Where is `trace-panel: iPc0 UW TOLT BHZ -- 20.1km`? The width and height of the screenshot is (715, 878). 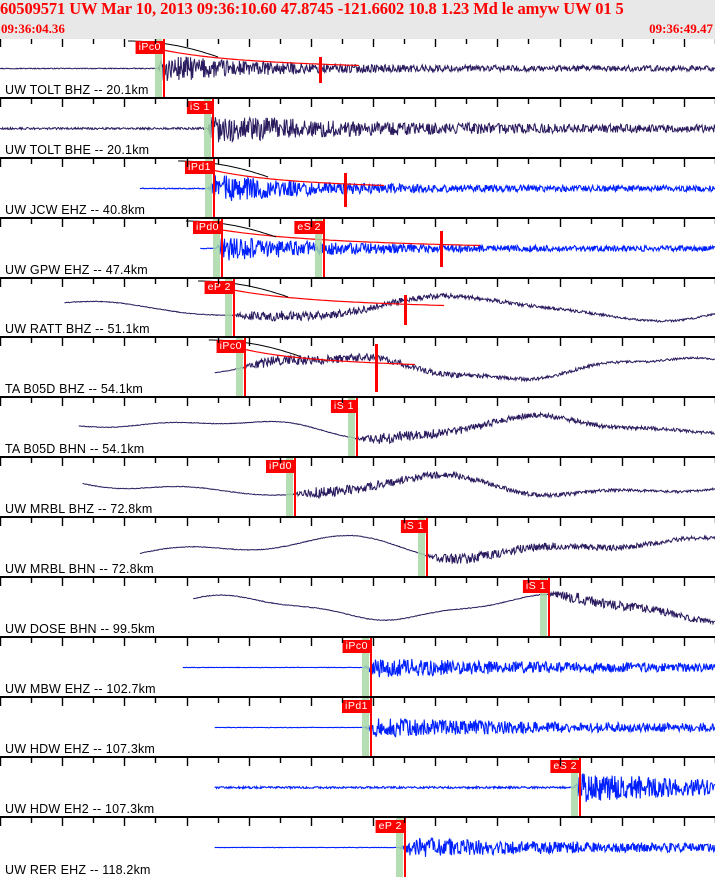
trace-panel: iPc0 UW TOLT BHZ -- 20.1km is located at coordinates (357, 69).